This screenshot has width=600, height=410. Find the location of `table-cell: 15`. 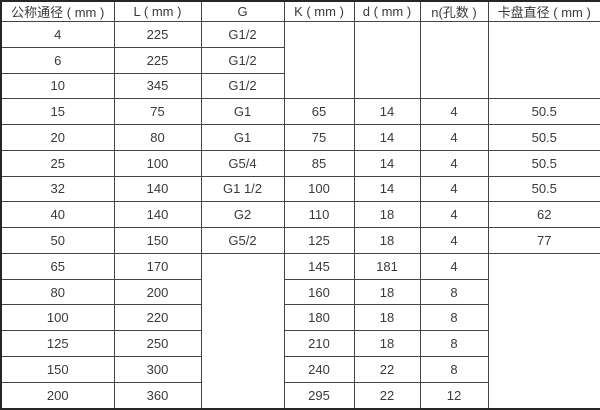

table-cell: 15 is located at coordinates (57, 112).